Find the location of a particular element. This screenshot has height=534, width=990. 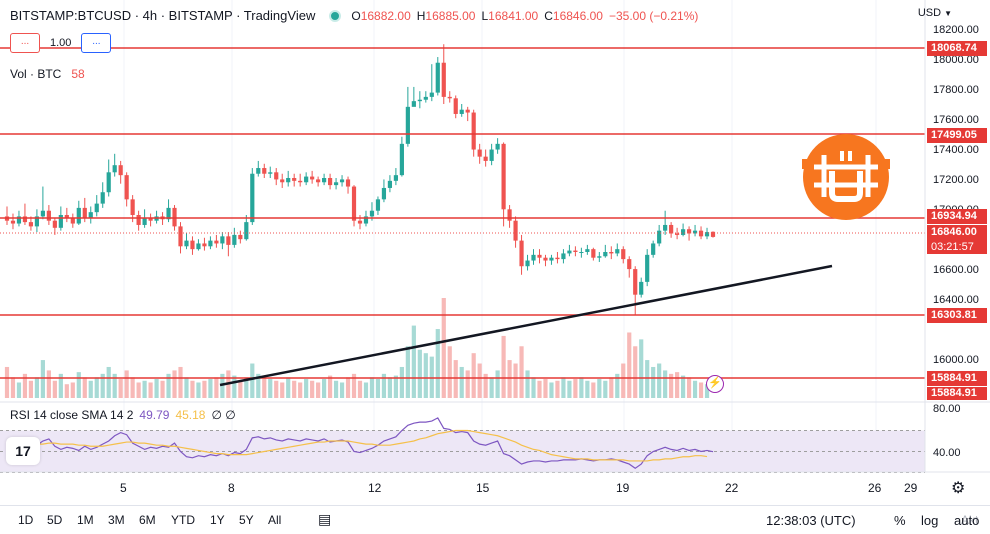

clock-time: 12:38:03 (UTC) is located at coordinates (811, 520).